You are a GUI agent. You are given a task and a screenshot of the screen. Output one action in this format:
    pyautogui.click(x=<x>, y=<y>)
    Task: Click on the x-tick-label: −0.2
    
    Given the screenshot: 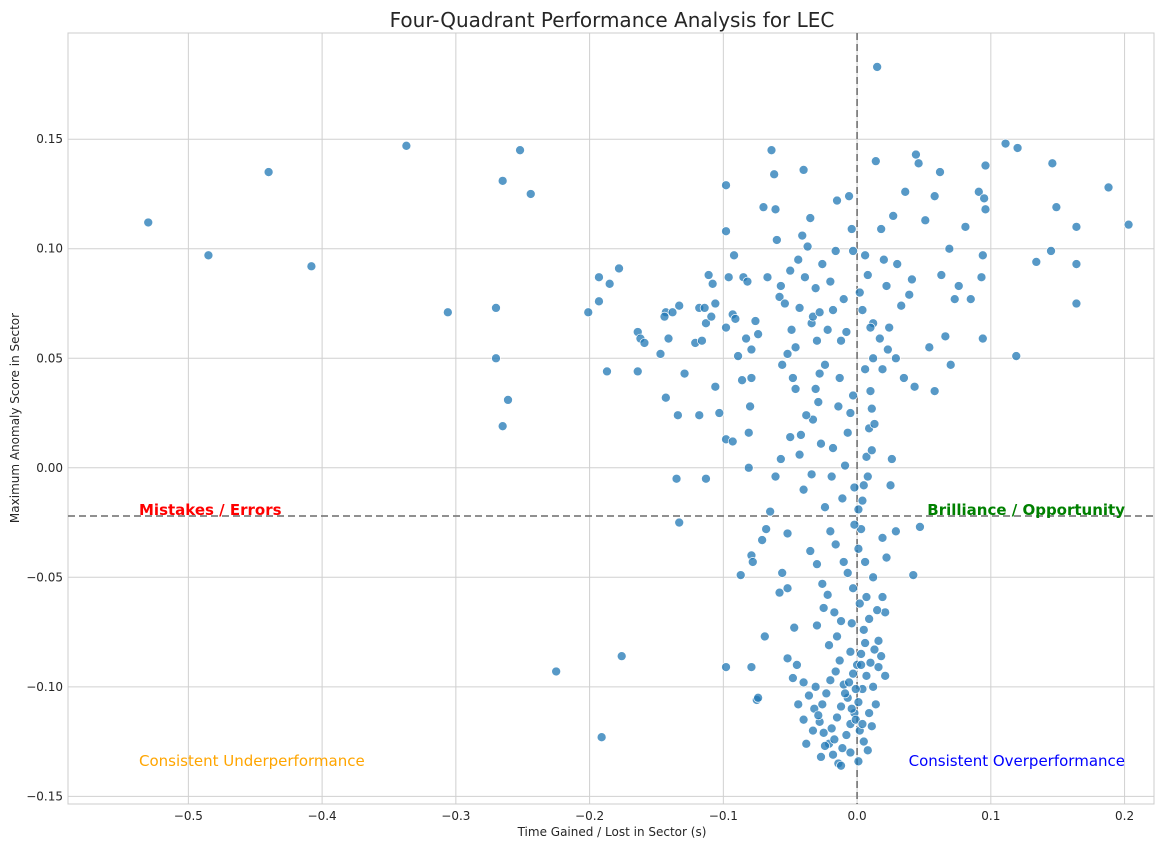 What is the action you would take?
    pyautogui.click(x=589, y=816)
    